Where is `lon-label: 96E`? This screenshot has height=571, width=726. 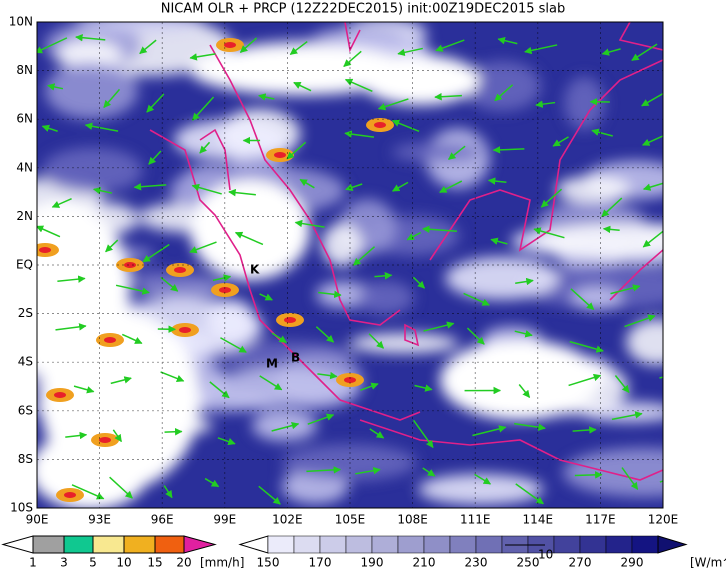
lon-label: 96E is located at coordinates (162, 520).